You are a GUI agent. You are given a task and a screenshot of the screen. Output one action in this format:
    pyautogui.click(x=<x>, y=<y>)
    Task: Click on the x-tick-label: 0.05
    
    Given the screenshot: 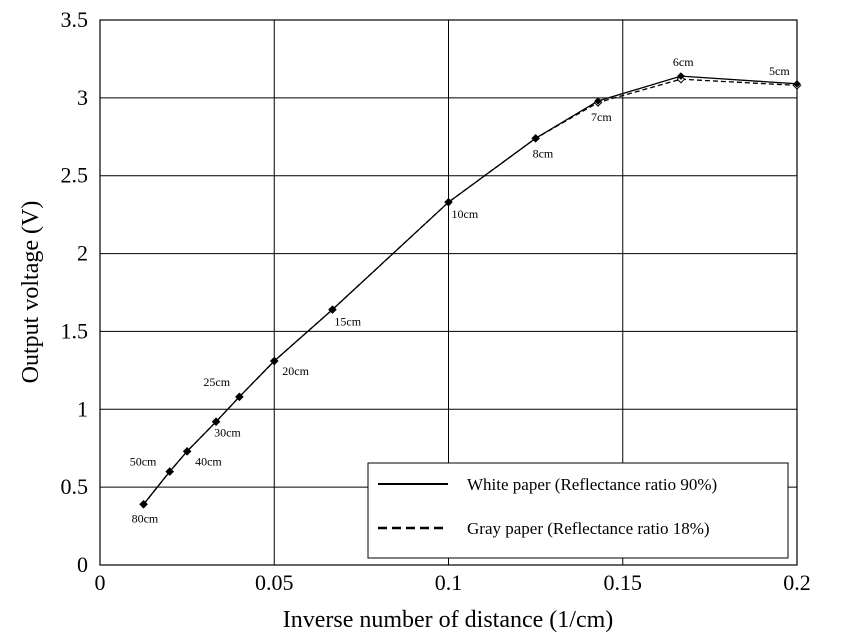 What is the action you would take?
    pyautogui.click(x=274, y=582)
    